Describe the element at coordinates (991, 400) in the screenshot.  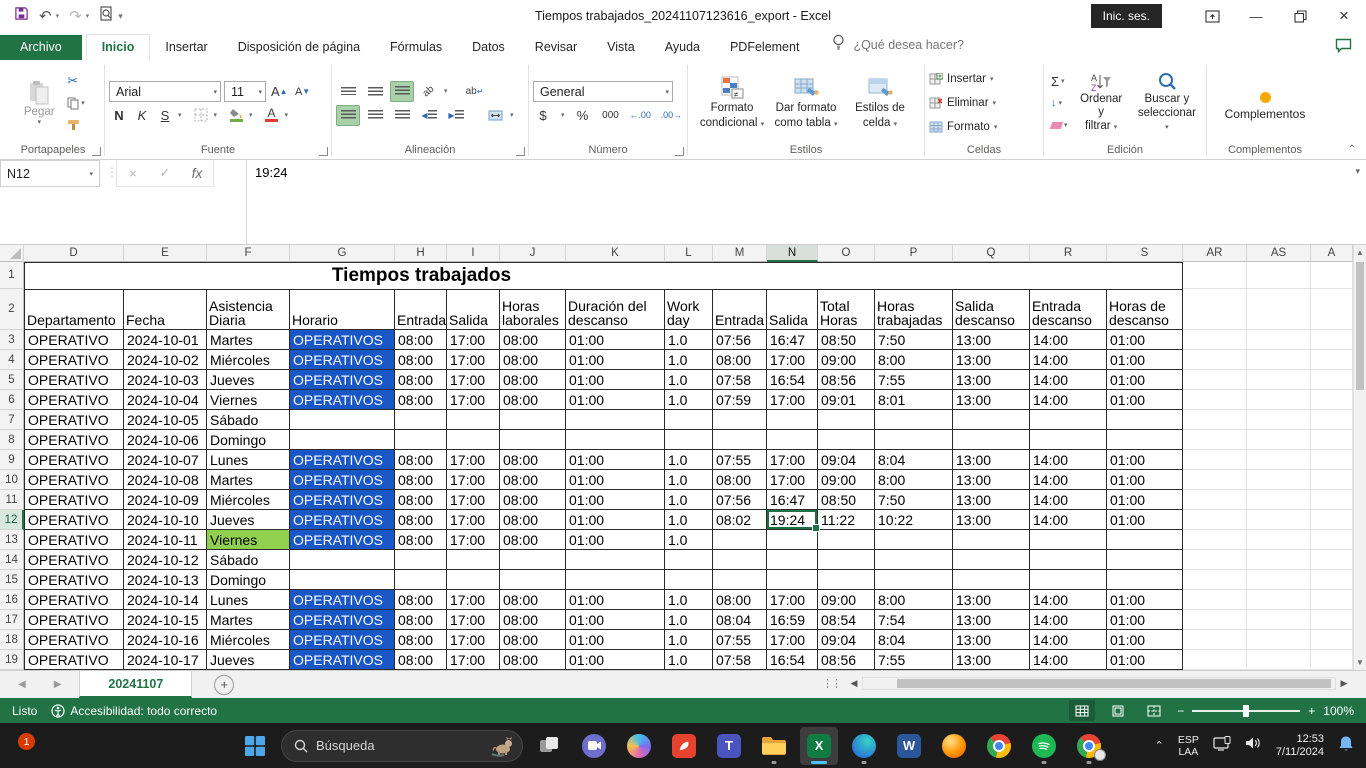
I see `cell-Q6: 13:00` at that location.